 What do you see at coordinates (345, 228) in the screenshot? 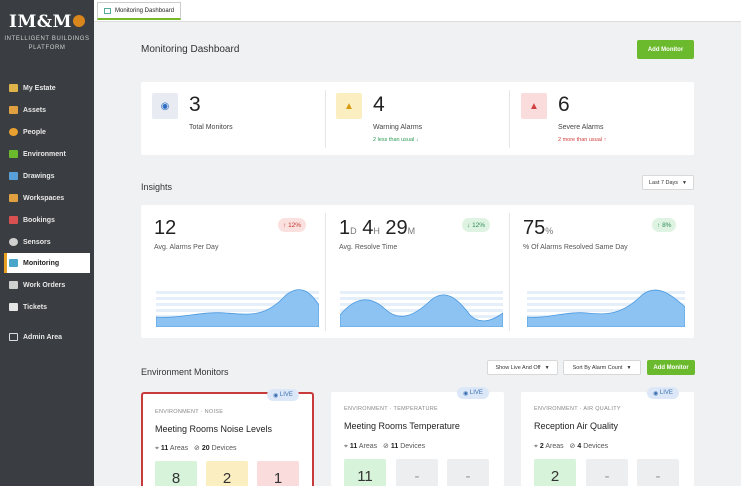
I see `days-value: 1` at bounding box center [345, 228].